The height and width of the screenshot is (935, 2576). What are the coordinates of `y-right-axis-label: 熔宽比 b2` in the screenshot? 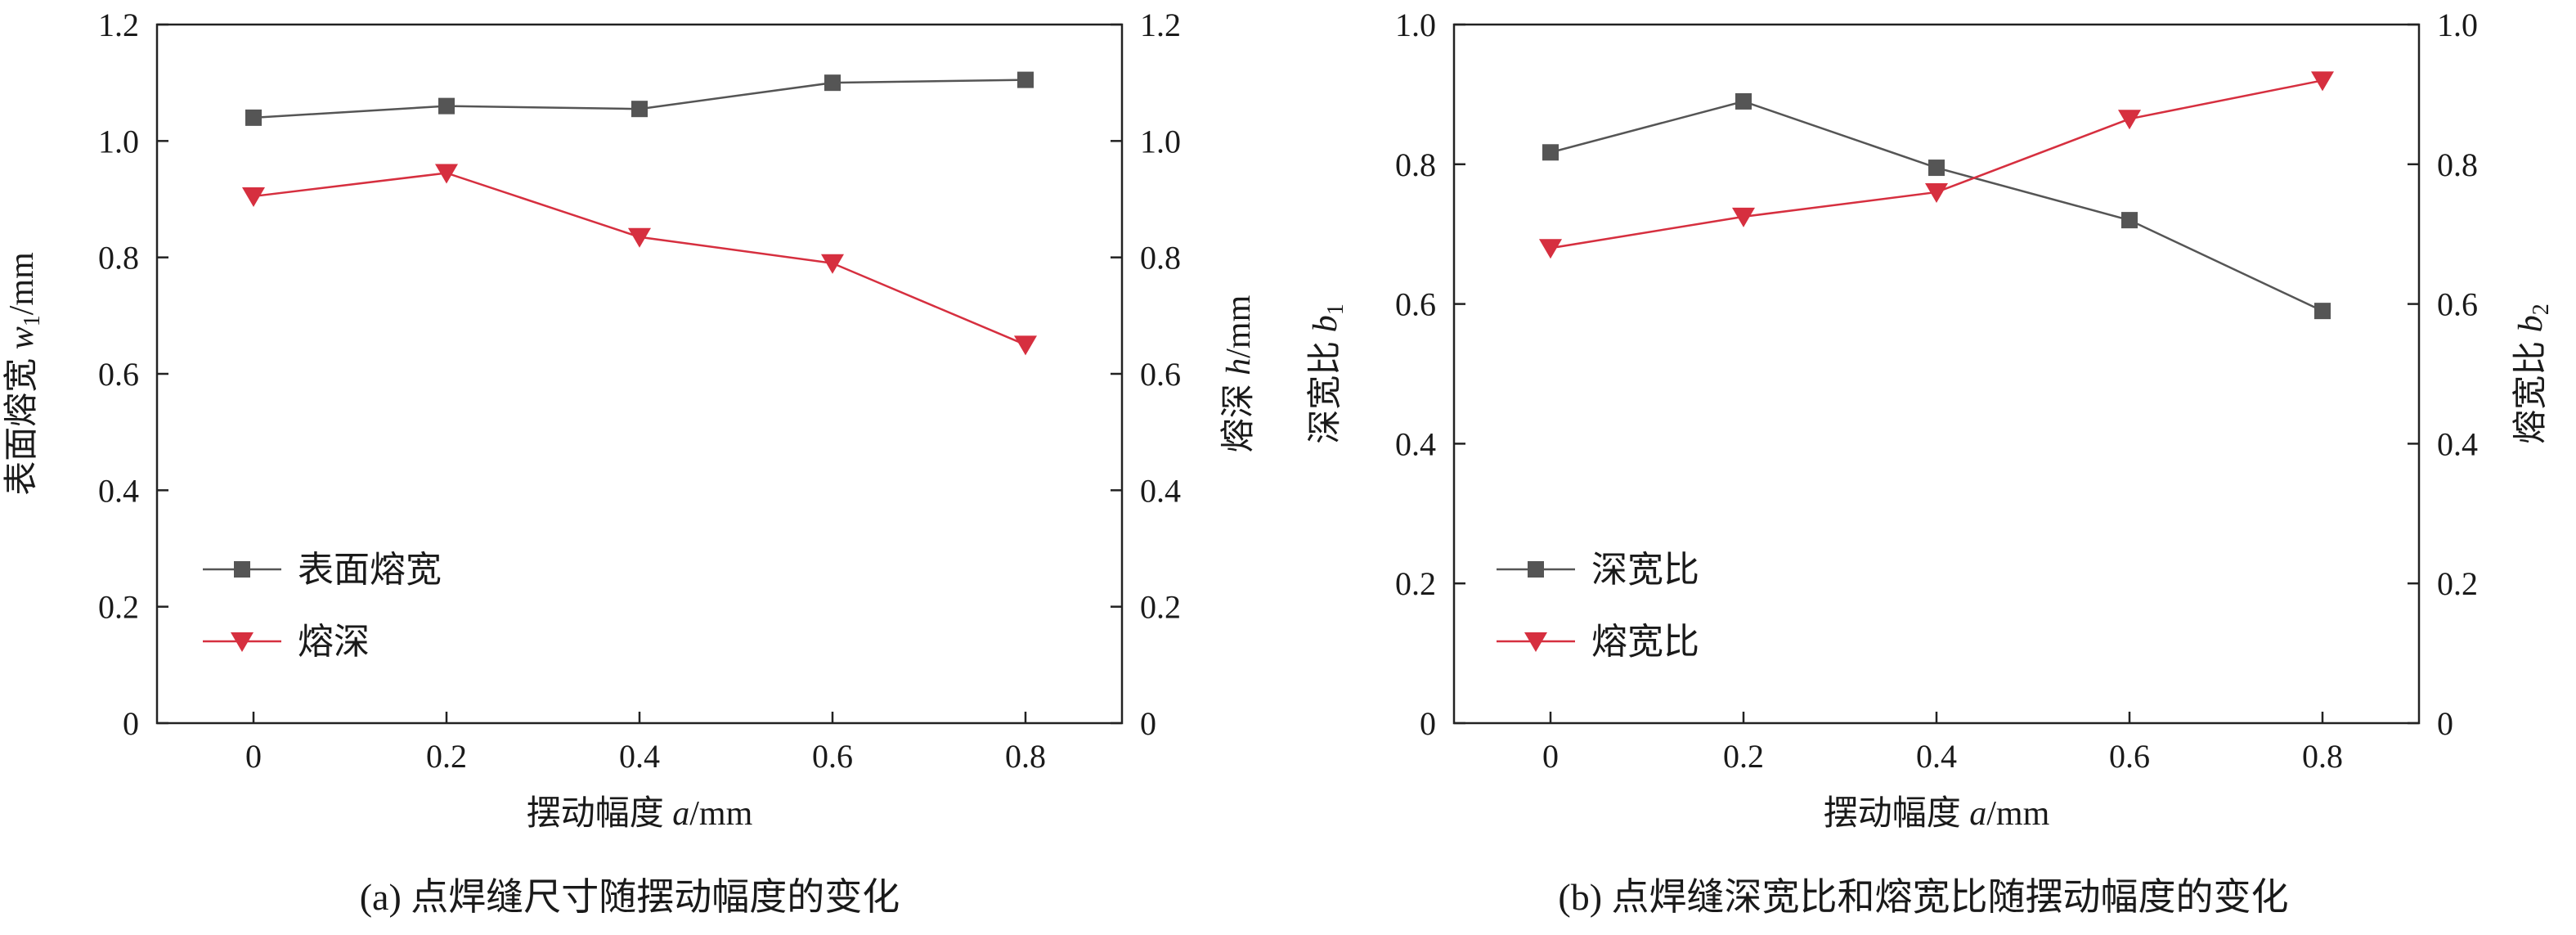 It's located at (2533, 373).